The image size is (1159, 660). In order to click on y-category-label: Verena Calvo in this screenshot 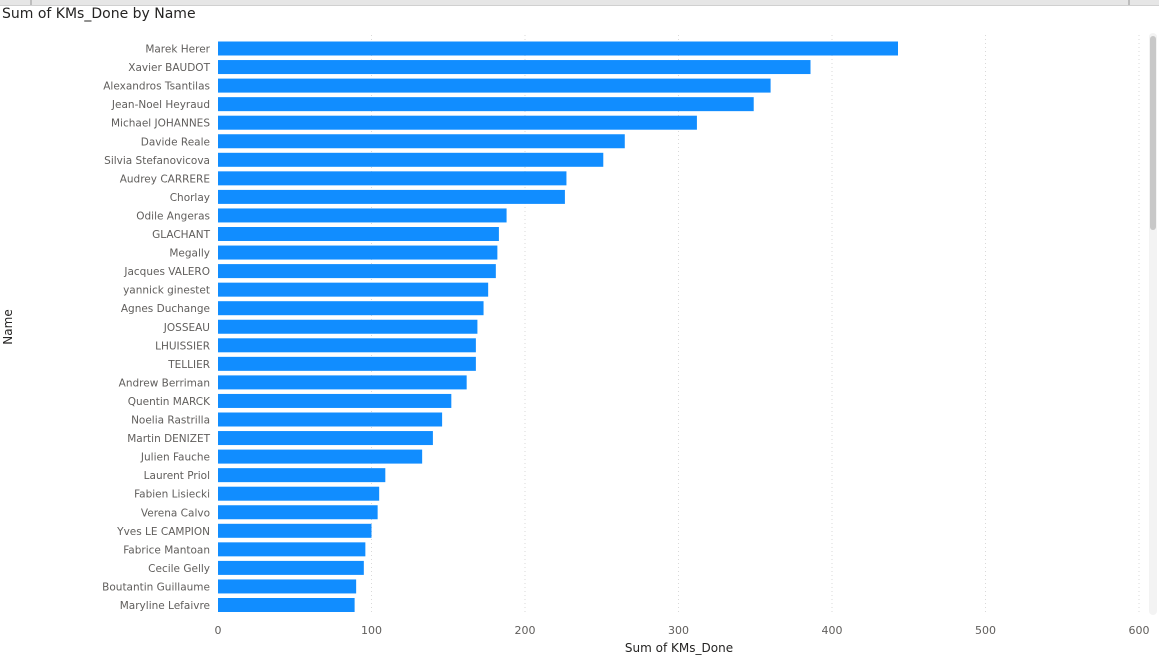, I will do `click(175, 513)`.